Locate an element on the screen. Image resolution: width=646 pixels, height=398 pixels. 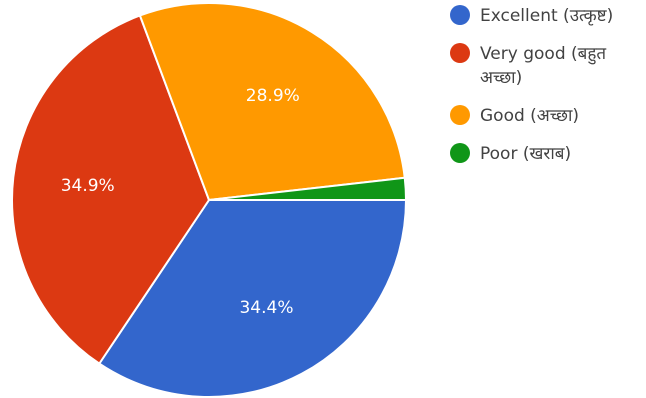
legend-label-1-line-0: Very good (बहुत is located at coordinates (543, 54).